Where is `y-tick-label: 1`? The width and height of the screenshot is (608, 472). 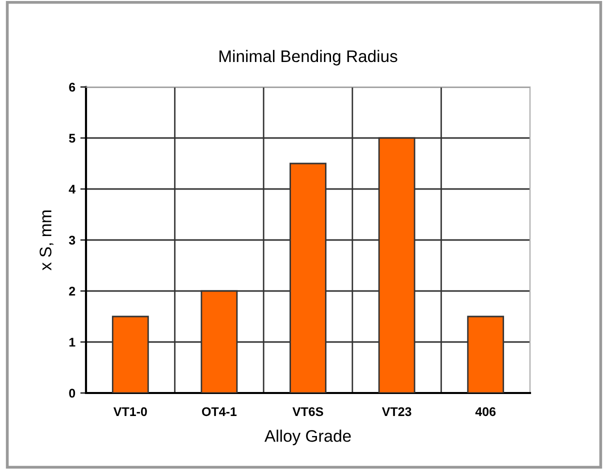
y-tick-label: 1 is located at coordinates (72, 342).